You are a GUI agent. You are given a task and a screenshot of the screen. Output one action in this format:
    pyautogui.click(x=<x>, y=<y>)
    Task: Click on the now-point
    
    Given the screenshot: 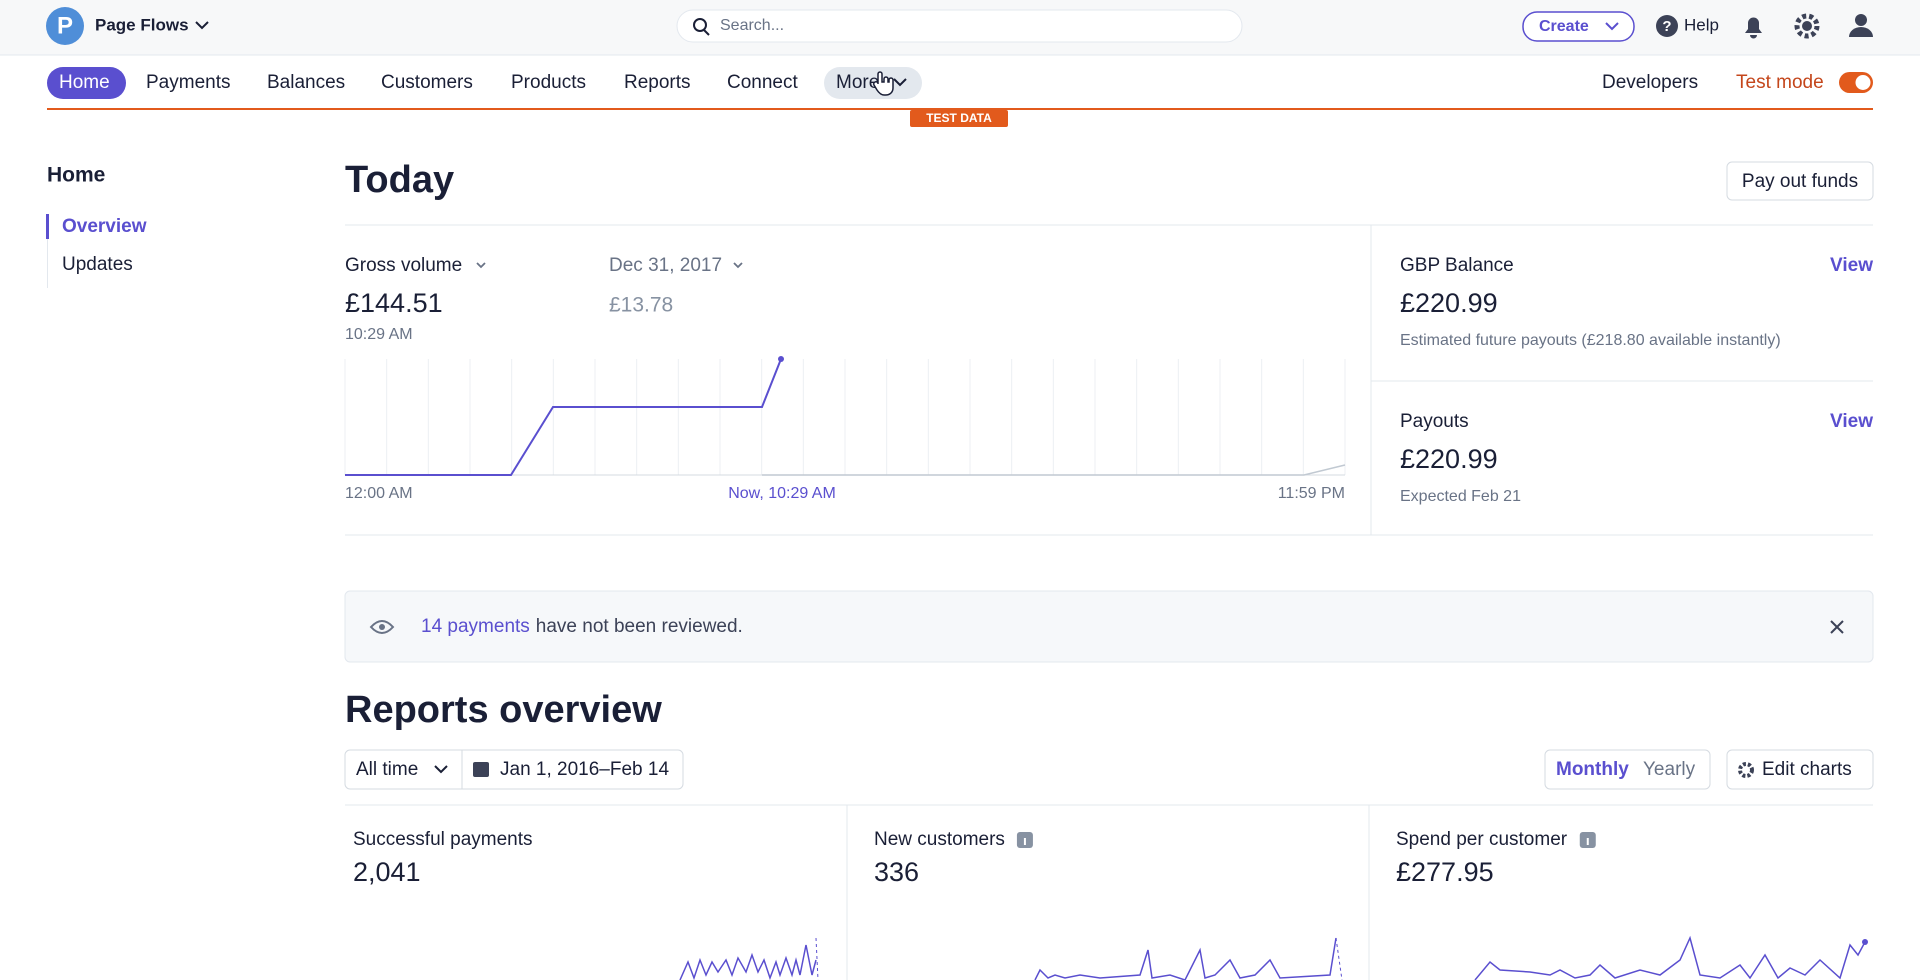 What is the action you would take?
    pyautogui.click(x=781, y=359)
    